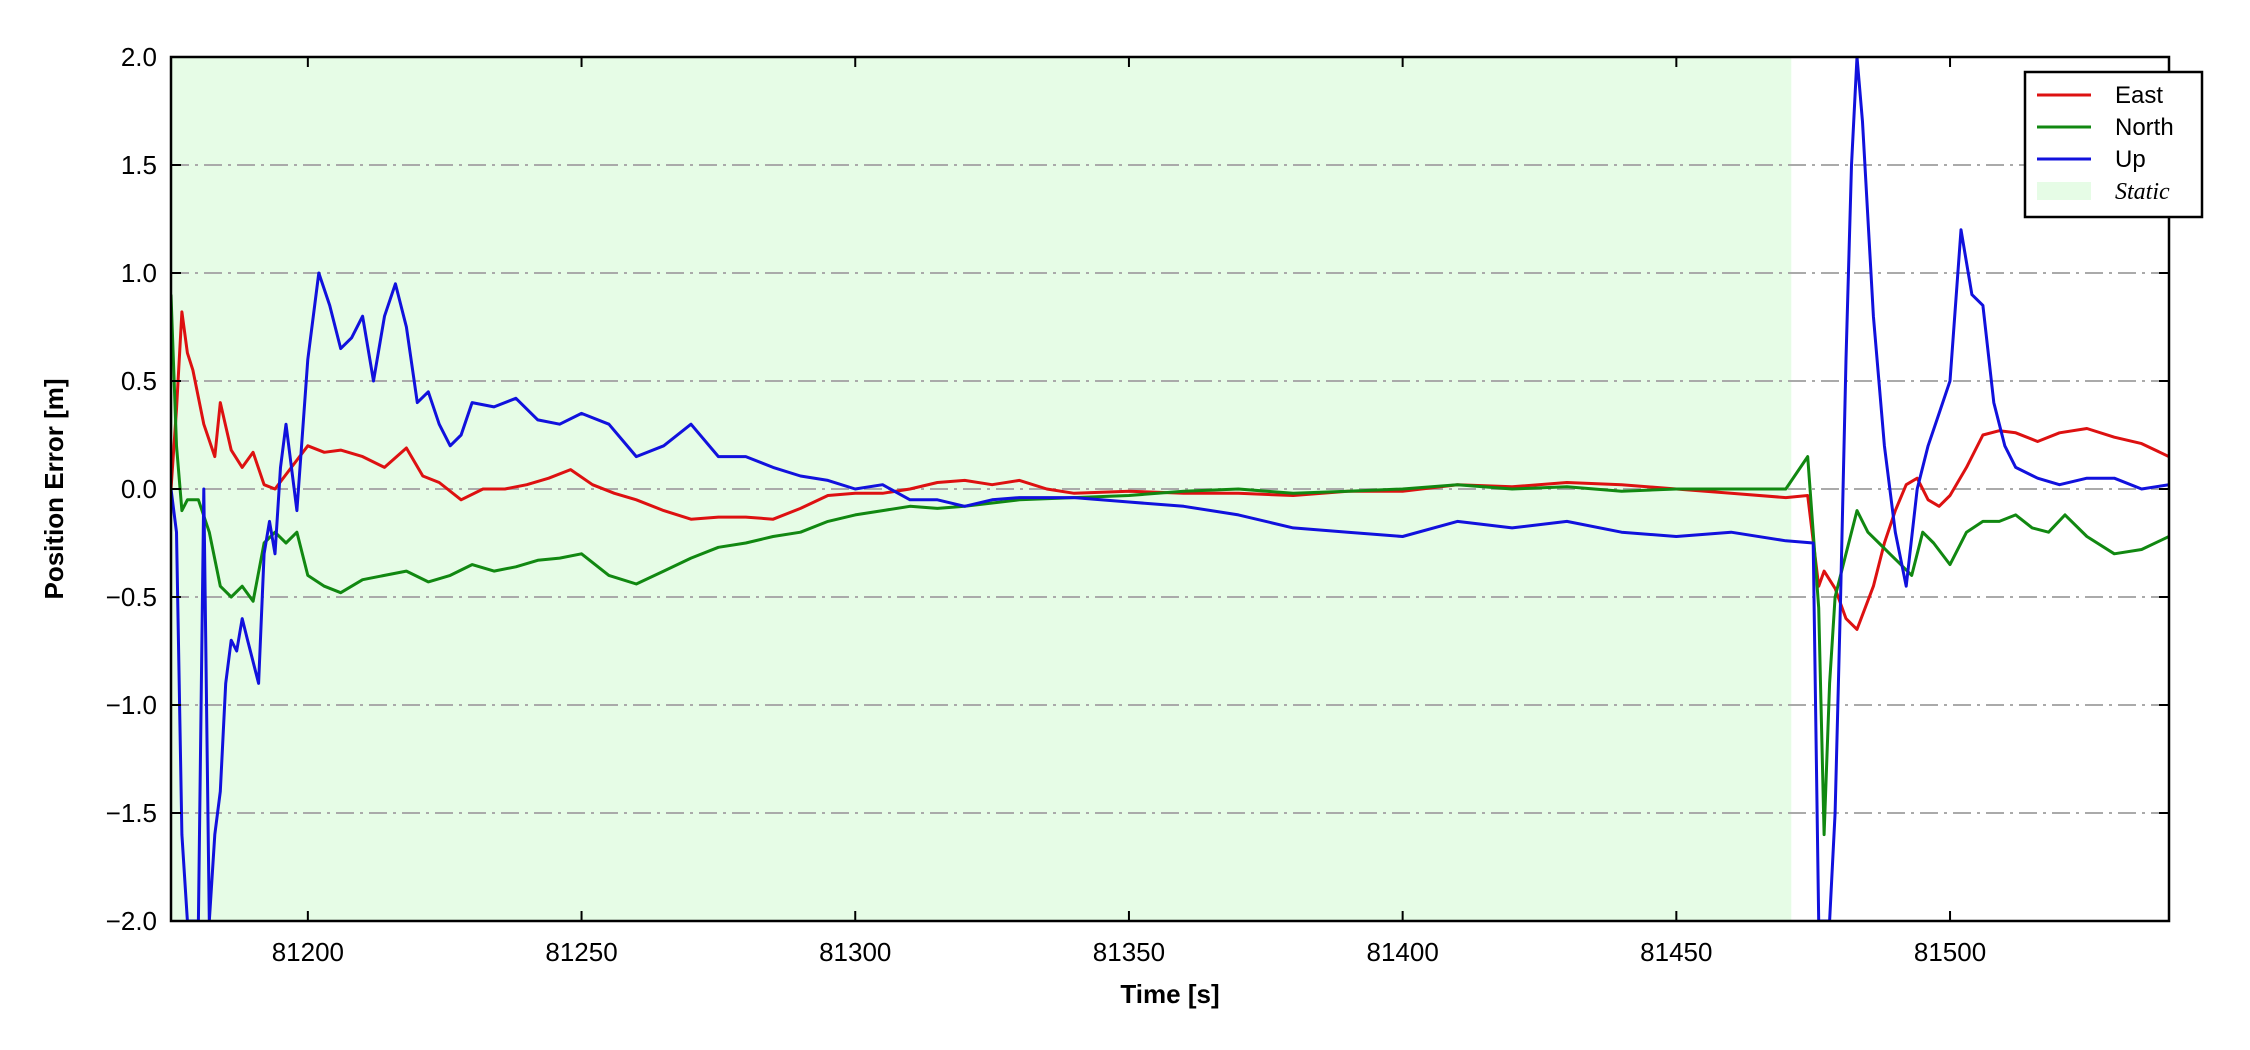  I want to click on y-tick-label: 0.0, so click(139, 489).